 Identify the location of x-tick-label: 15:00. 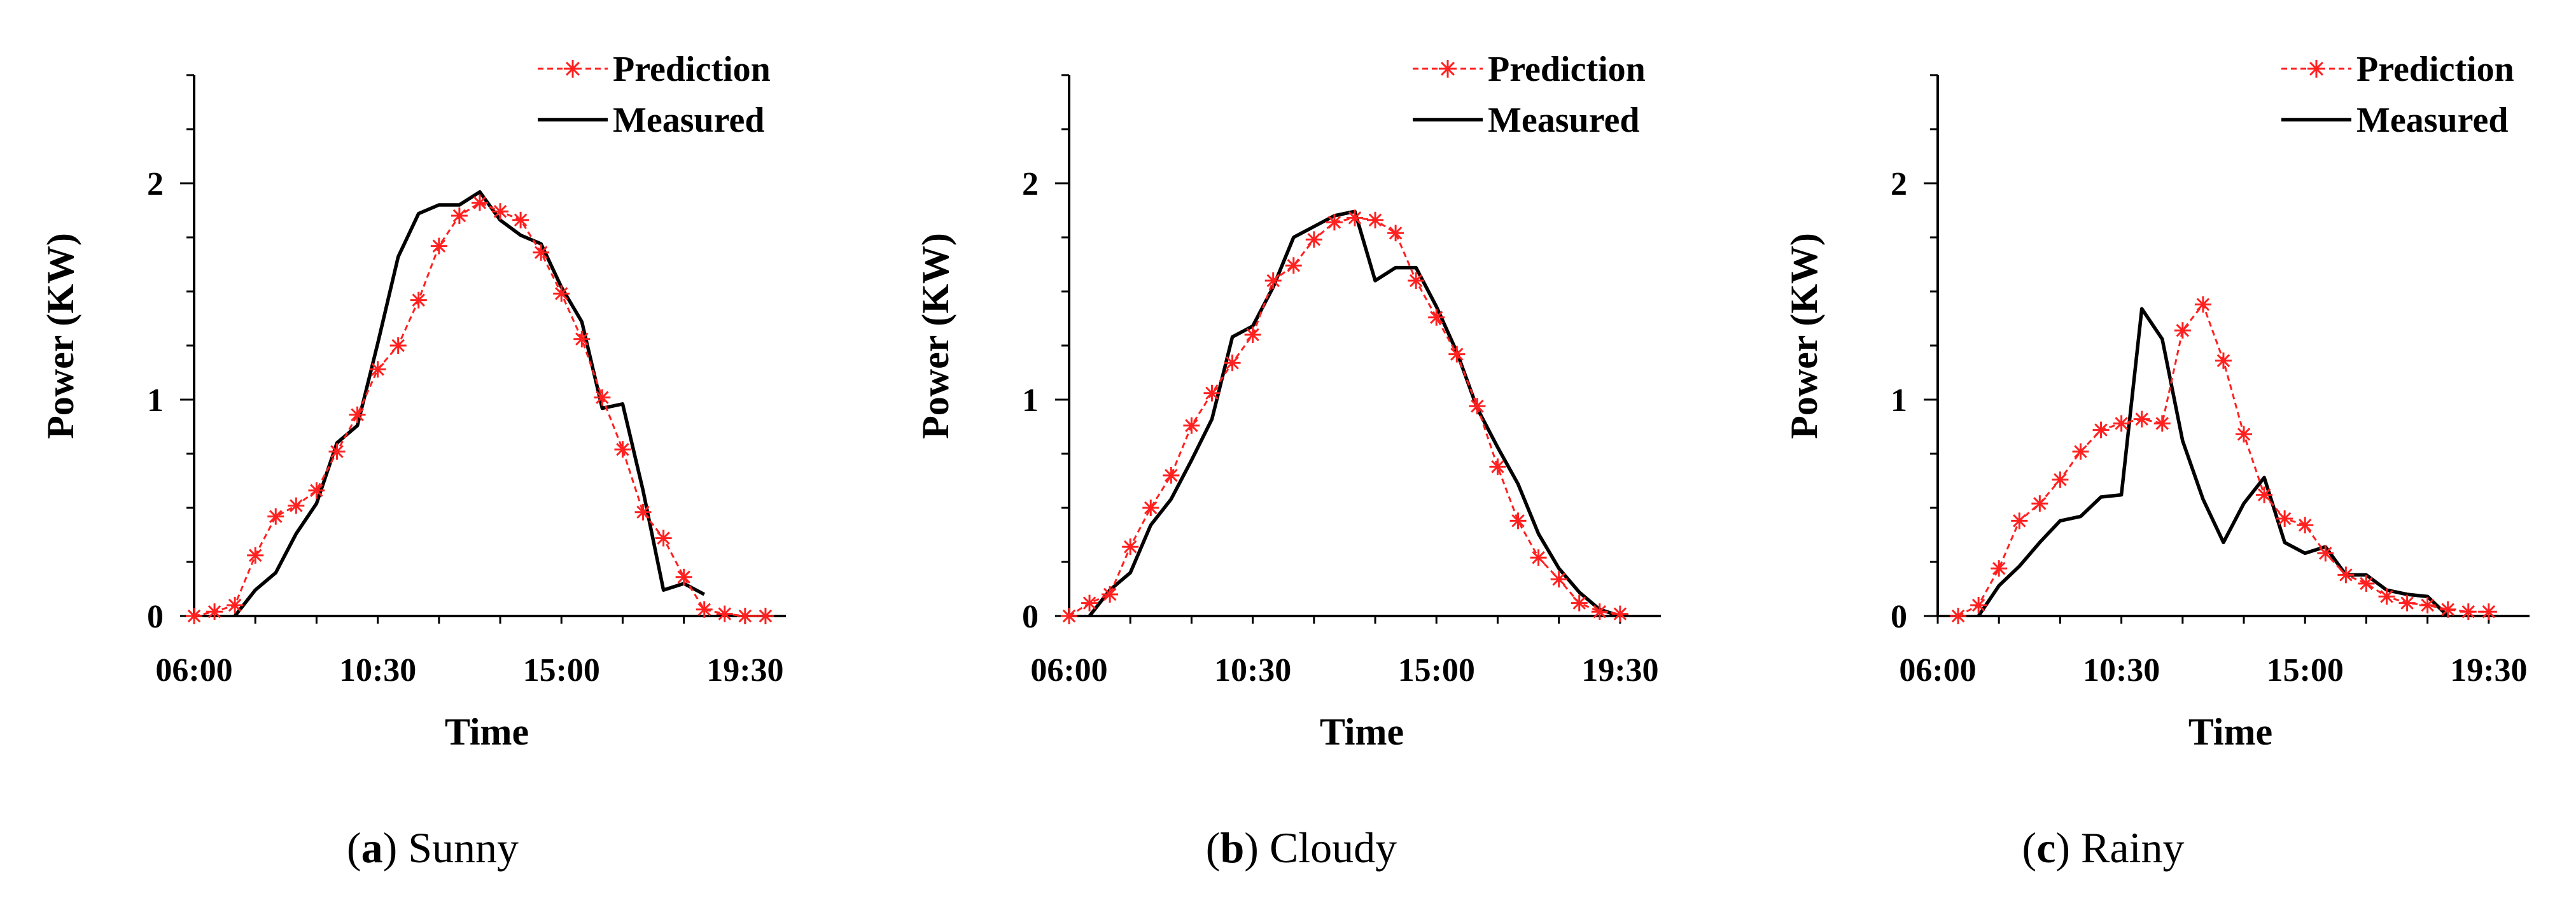
(561, 670).